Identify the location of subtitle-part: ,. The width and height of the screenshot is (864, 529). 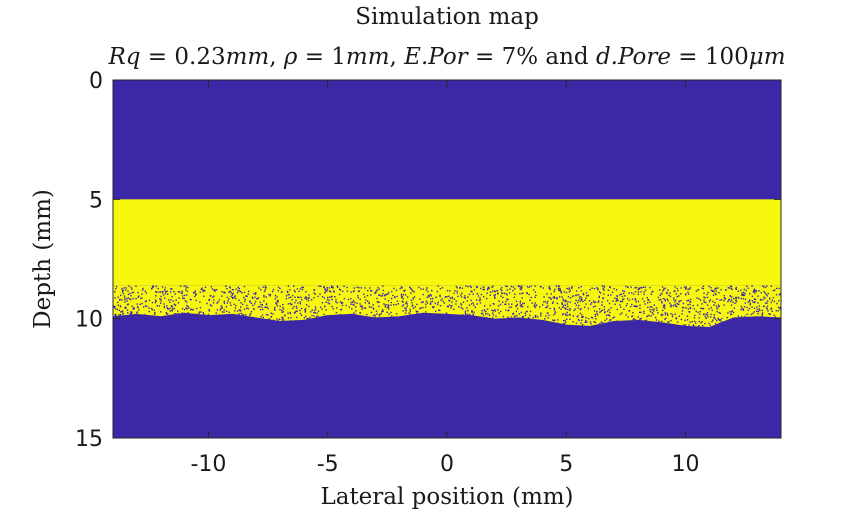
(276, 57).